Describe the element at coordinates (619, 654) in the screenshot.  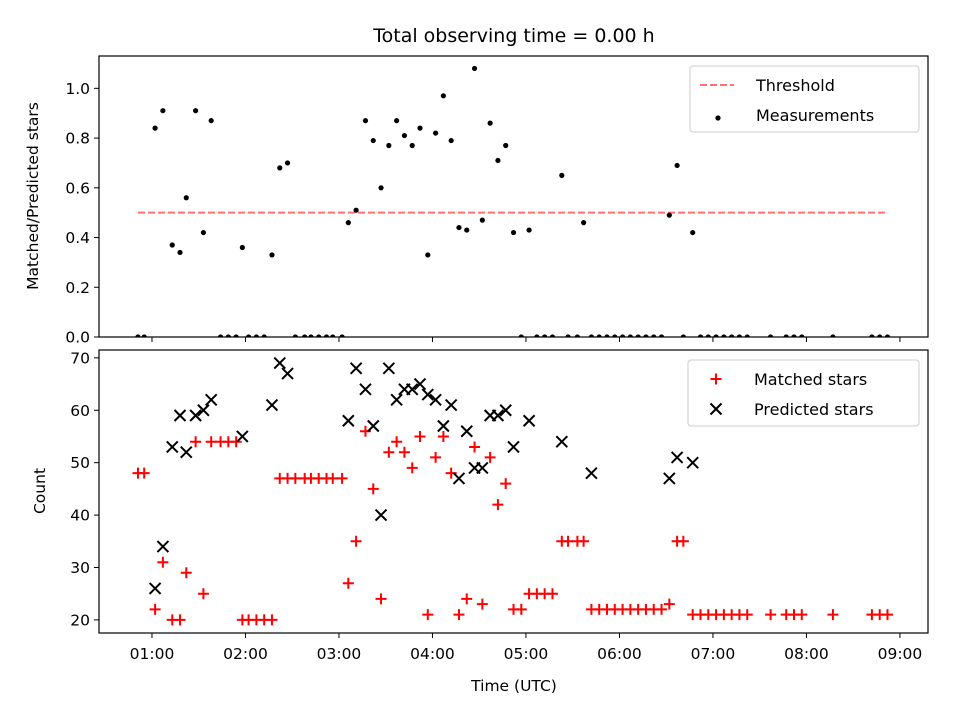
I see `x-tick-label: 06:00` at that location.